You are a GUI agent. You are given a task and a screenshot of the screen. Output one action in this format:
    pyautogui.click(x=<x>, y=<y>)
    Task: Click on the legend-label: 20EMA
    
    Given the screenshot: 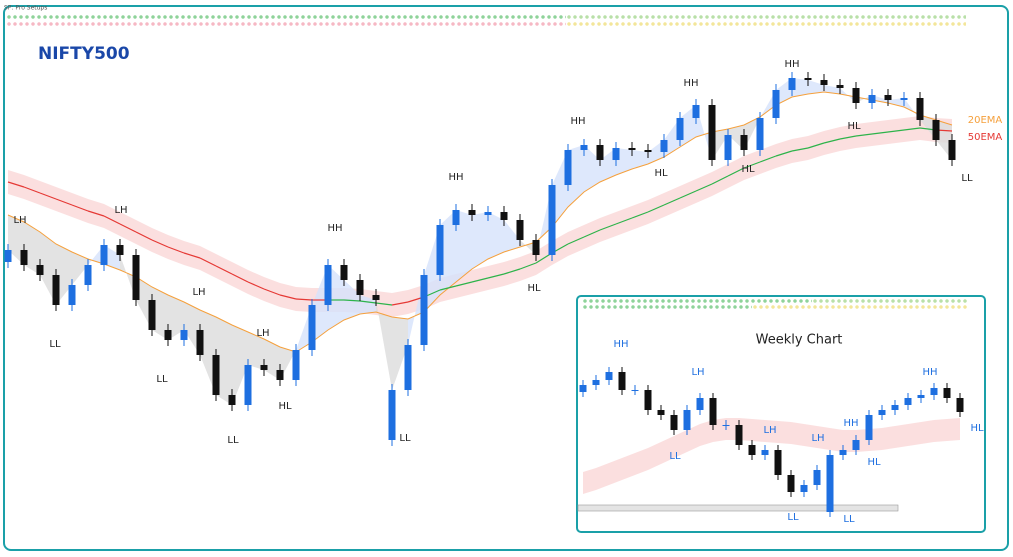 What is the action you would take?
    pyautogui.click(x=985, y=120)
    